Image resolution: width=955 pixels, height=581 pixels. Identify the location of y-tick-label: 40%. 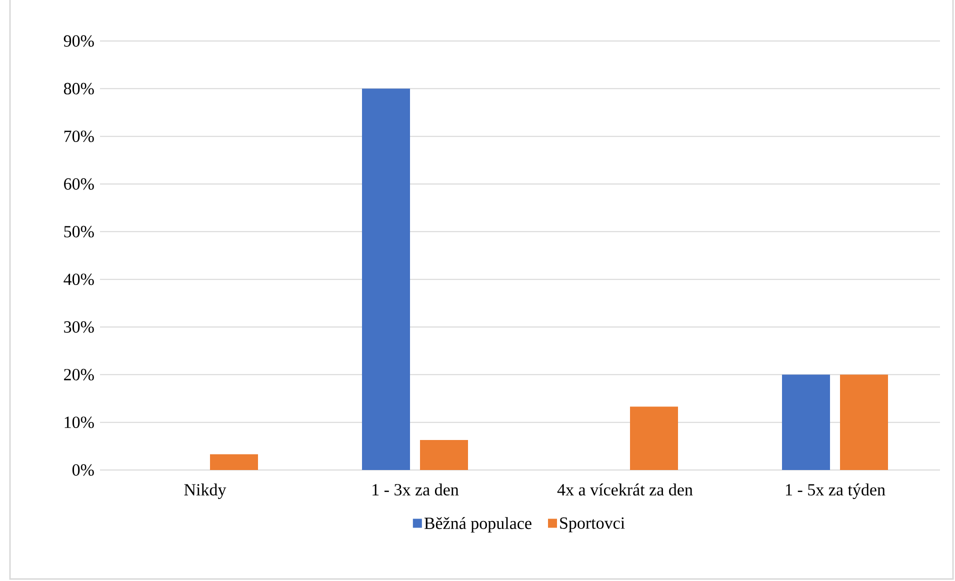
(79, 280).